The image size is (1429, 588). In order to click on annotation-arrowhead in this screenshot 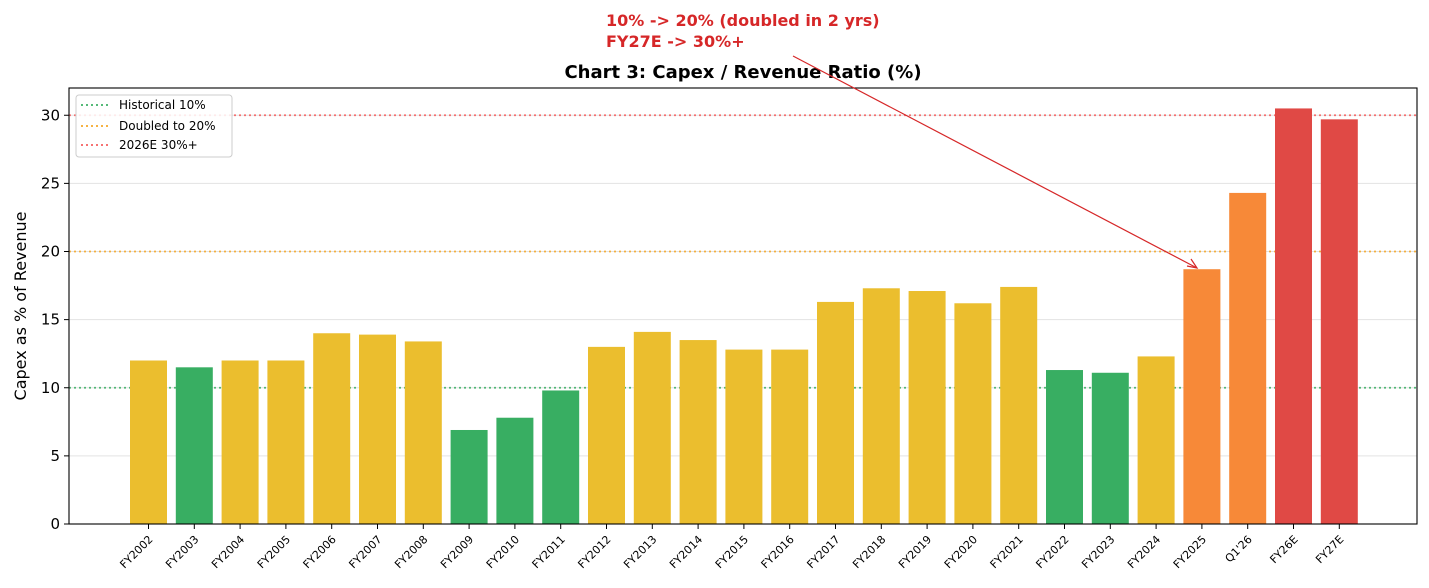, I will do `click(1192, 263)`.